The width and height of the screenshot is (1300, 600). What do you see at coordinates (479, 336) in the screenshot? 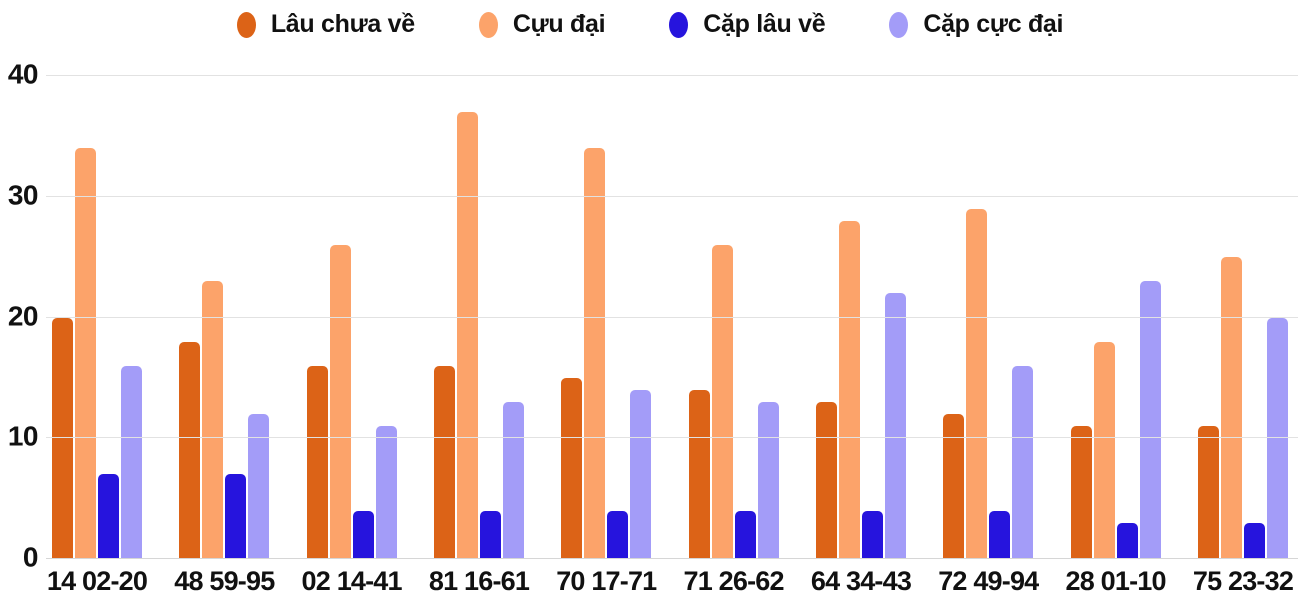
I see `bar-group-3: 81 16-61` at bounding box center [479, 336].